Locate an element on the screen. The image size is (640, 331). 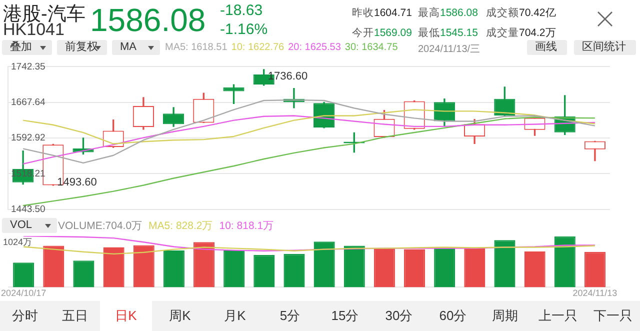
annotation: 1024万 is located at coordinates (17, 242).